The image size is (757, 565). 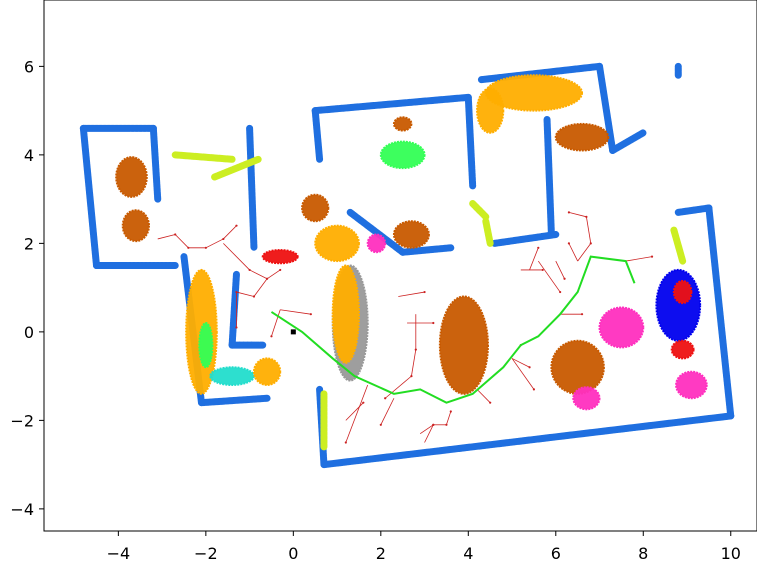 I want to click on y-tick-label-1: −2, so click(x=22, y=420).